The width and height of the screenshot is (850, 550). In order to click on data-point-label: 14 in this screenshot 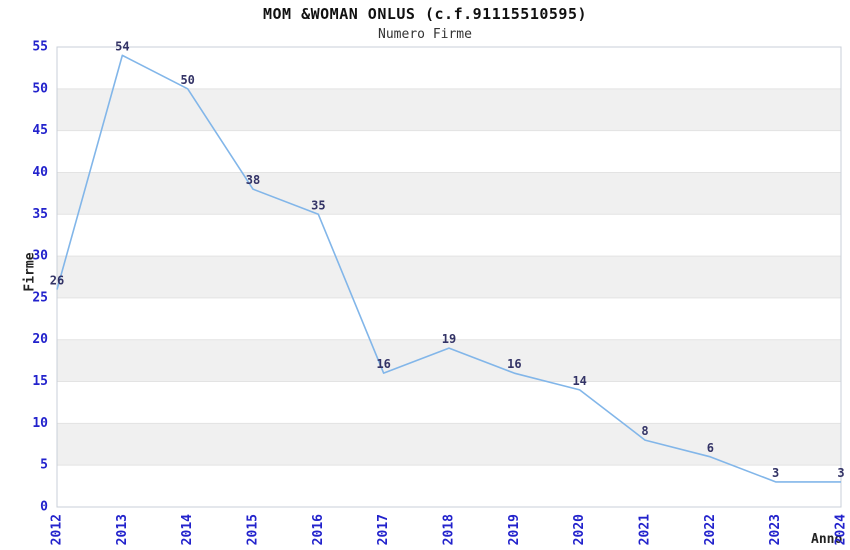, I will do `click(579, 381)`.